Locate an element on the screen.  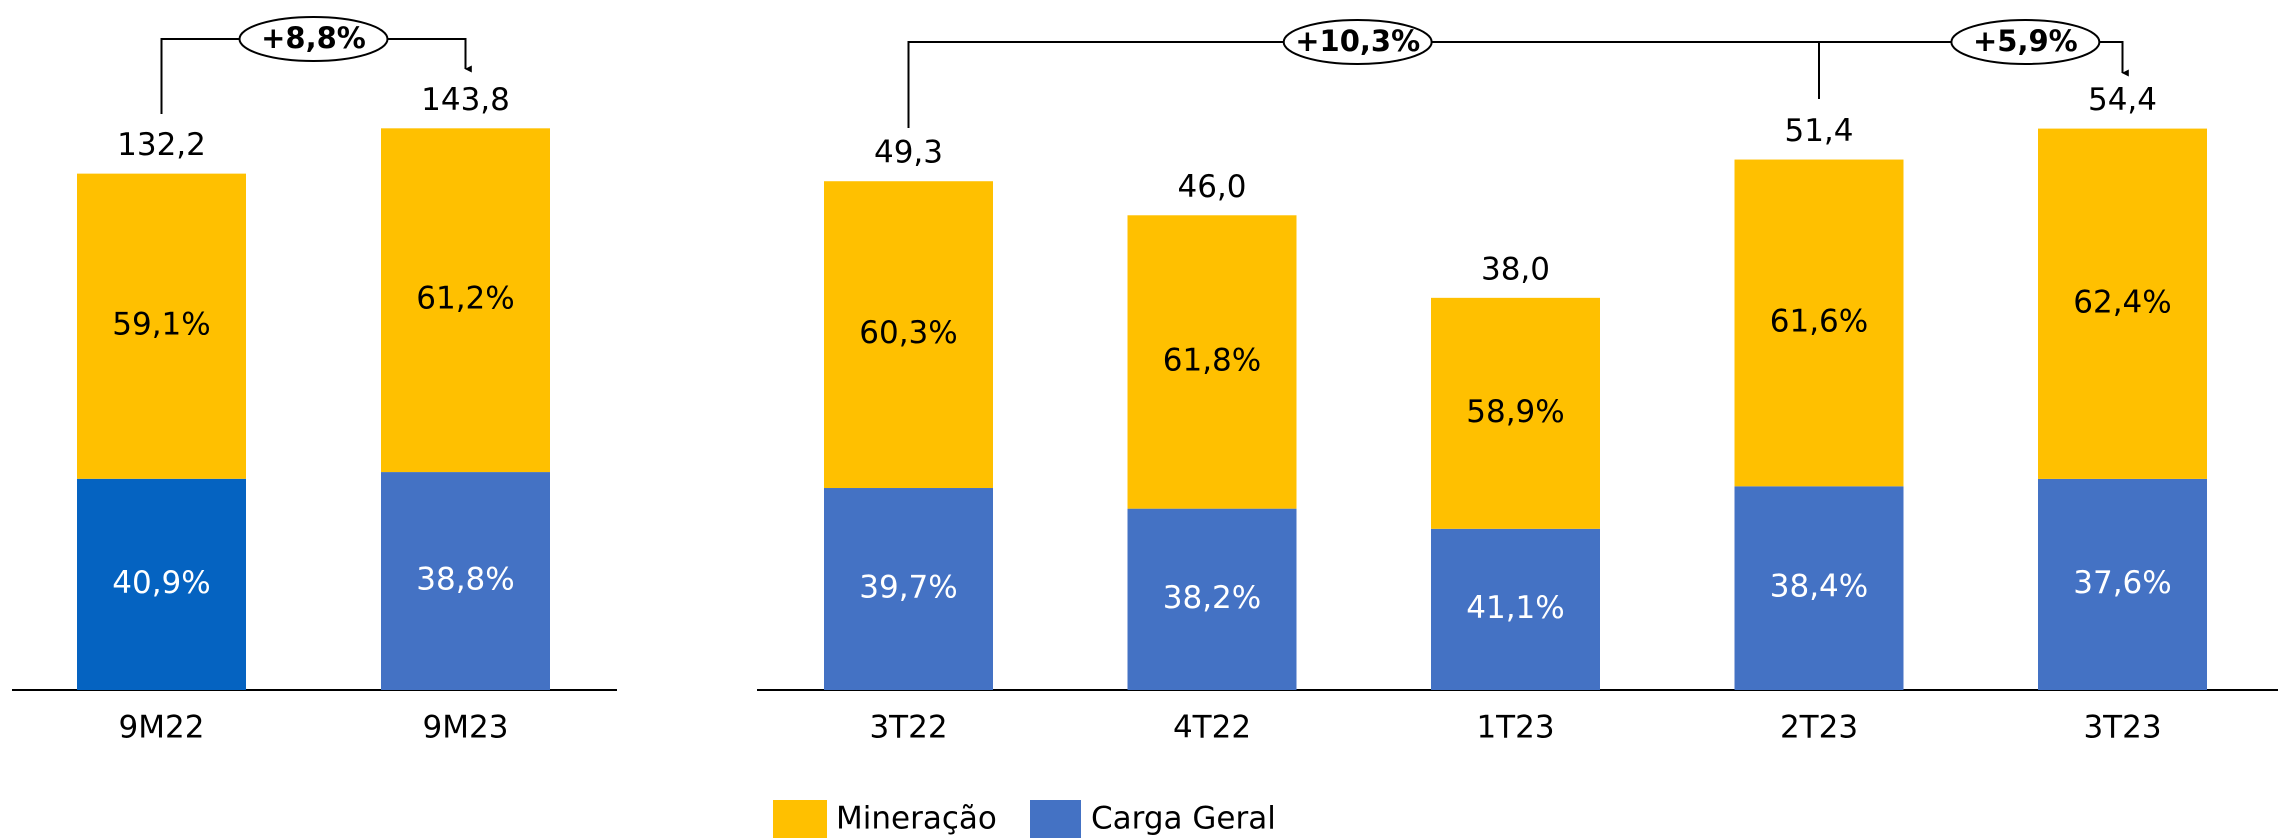
x-tick-label: 1T23 is located at coordinates (1515, 728).